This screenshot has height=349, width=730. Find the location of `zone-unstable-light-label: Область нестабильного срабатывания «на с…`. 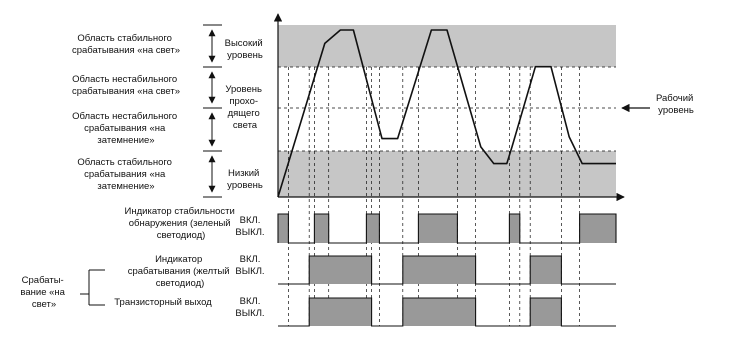

zone-unstable-light-label: Область нестабильного срабатывания «на с… is located at coordinates (126, 85).